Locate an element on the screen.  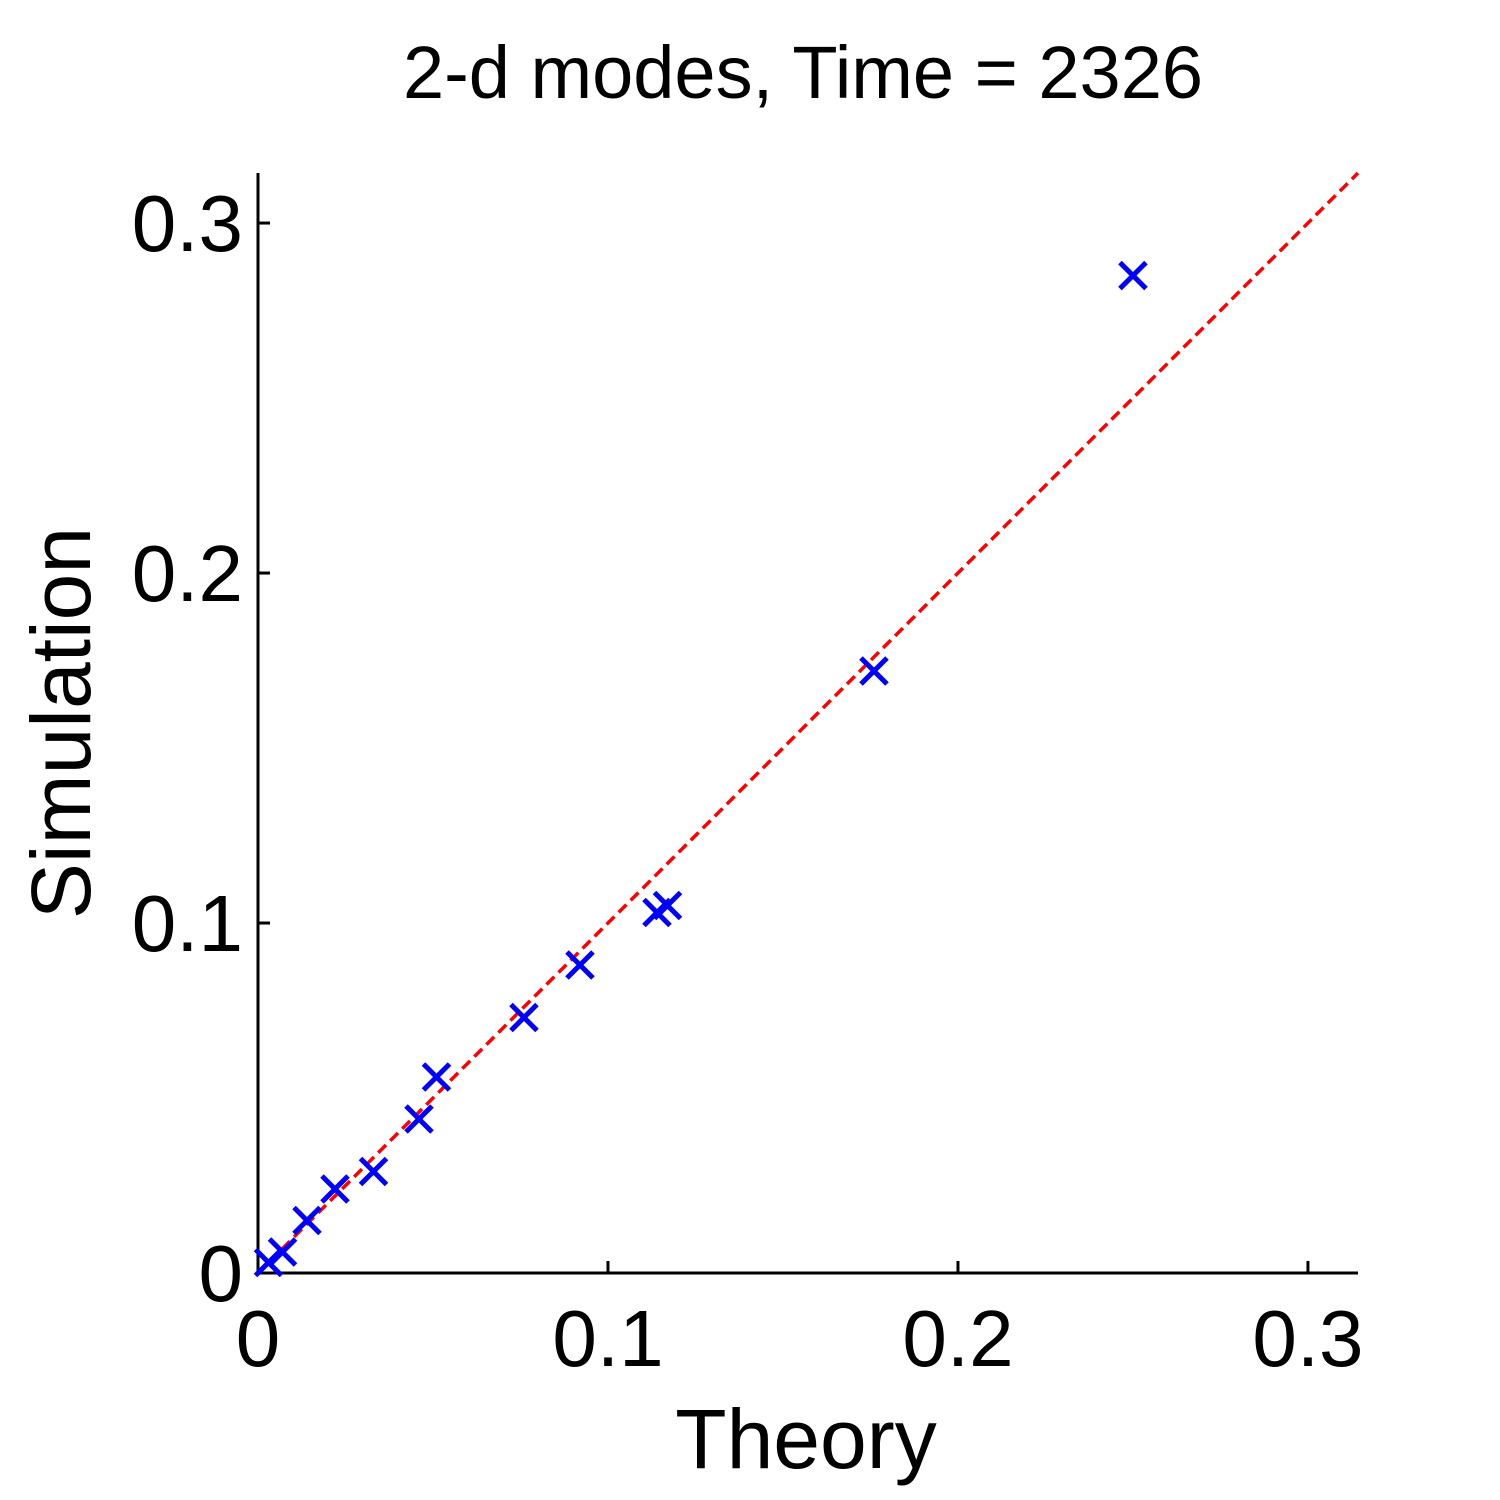
x-tick-label: 0.1 is located at coordinates (607, 1338).